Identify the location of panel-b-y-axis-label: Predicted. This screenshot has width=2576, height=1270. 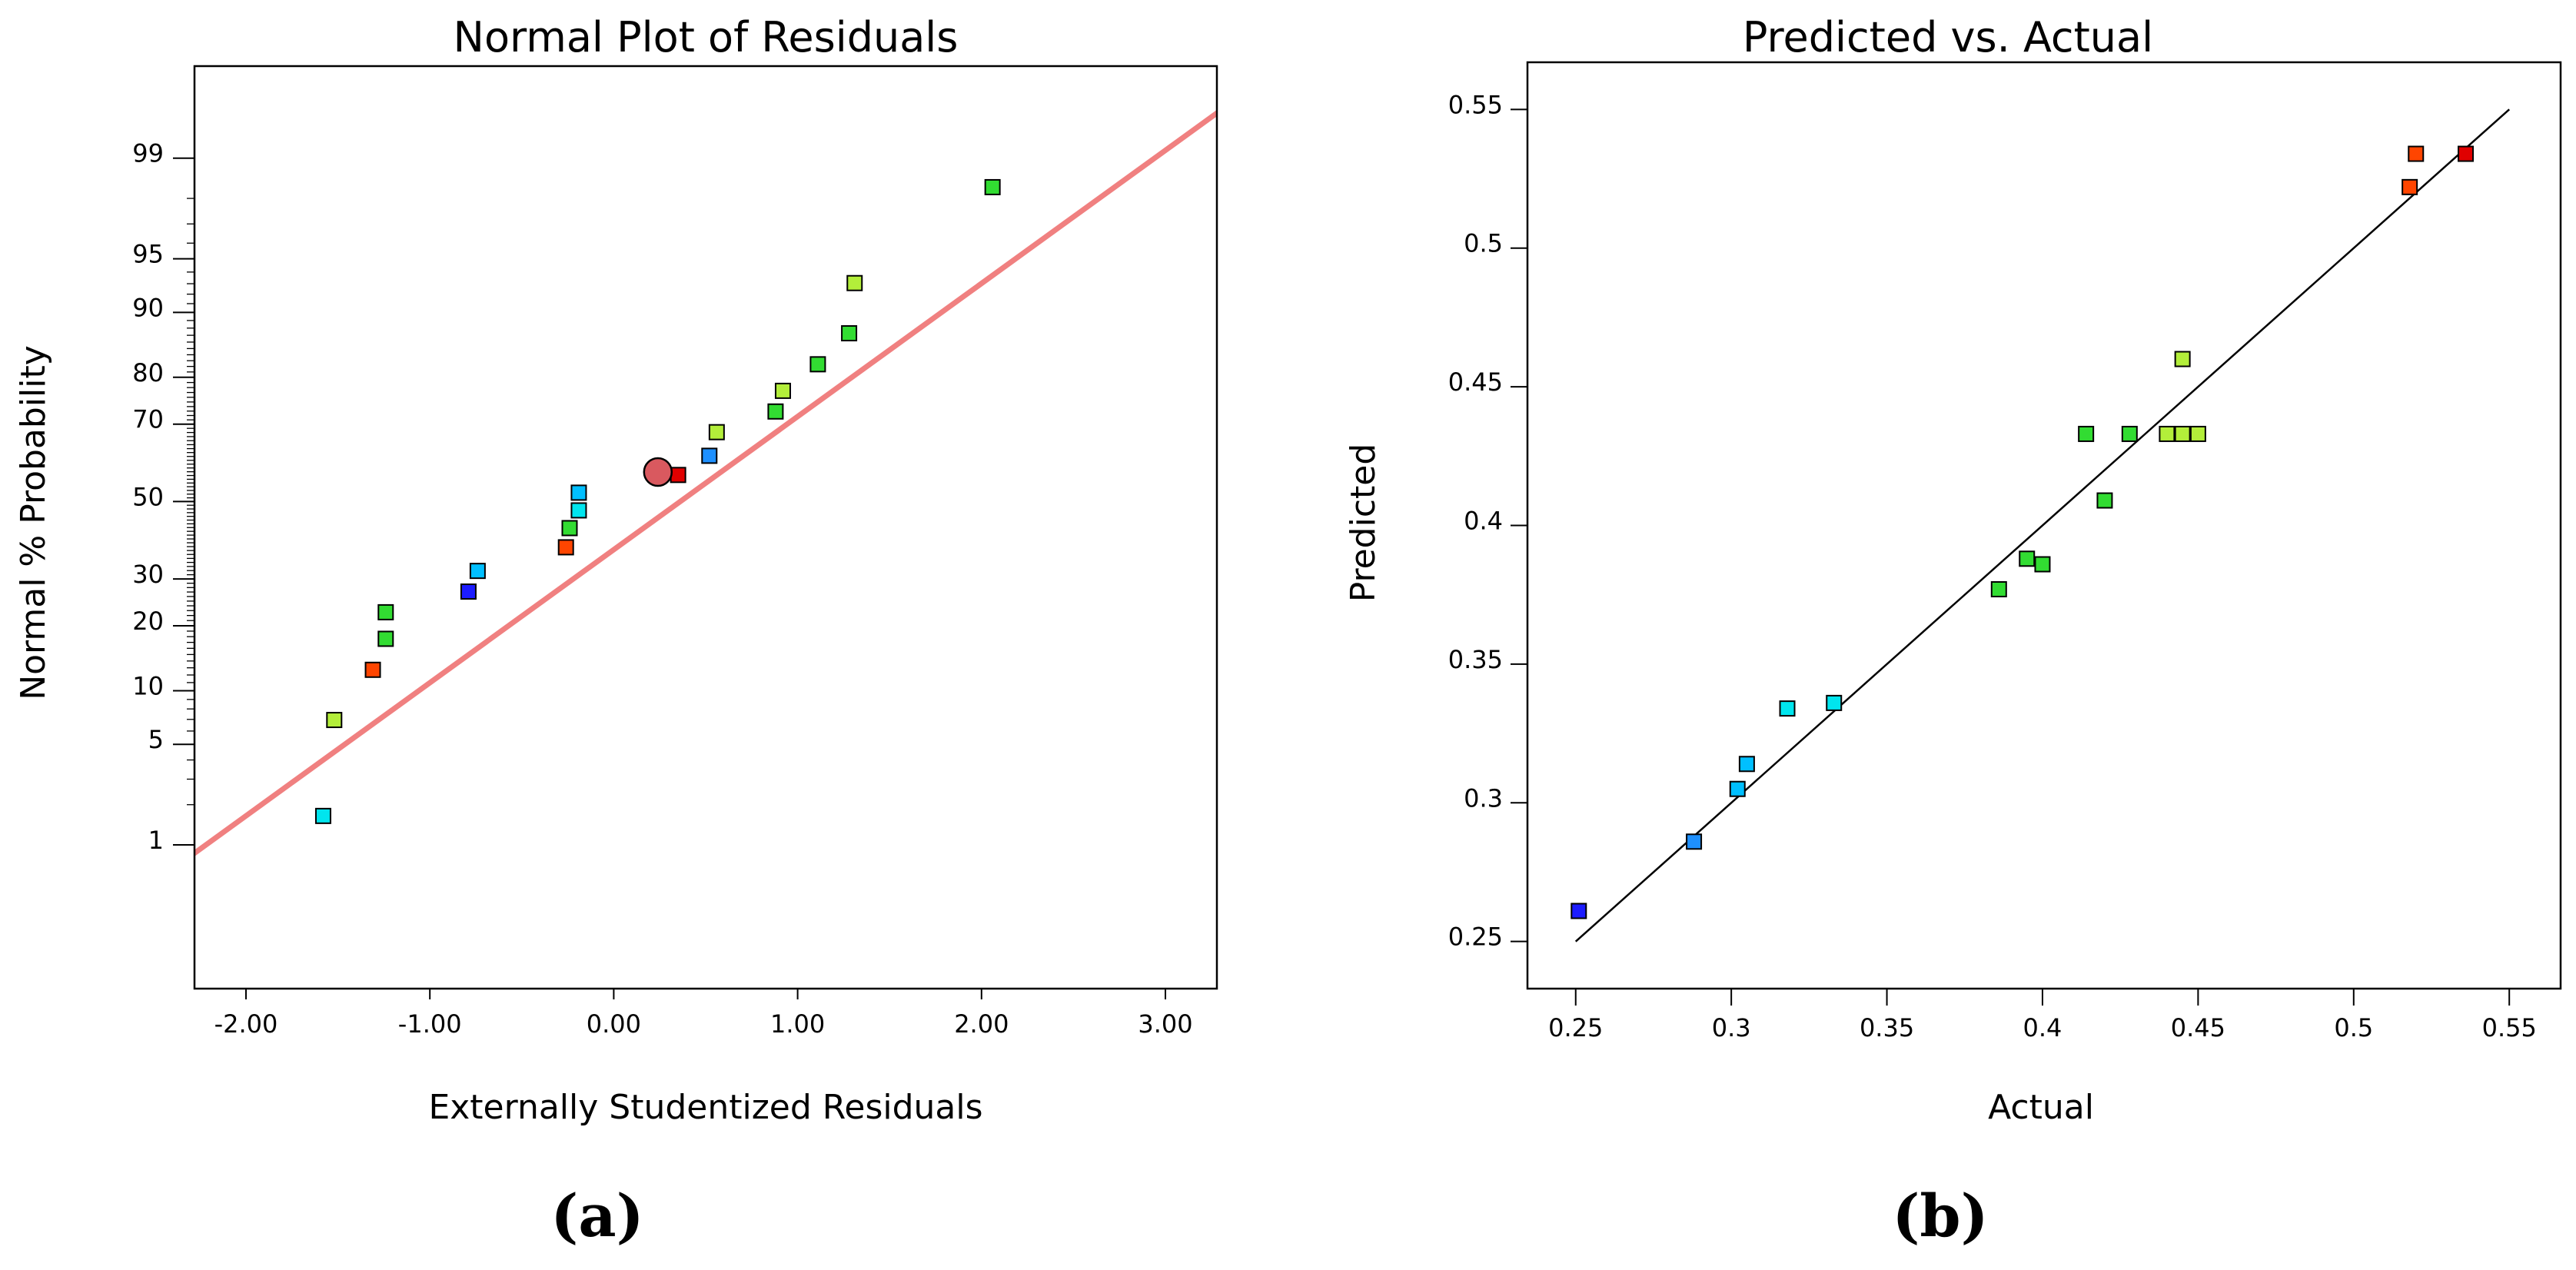
(1363, 523).